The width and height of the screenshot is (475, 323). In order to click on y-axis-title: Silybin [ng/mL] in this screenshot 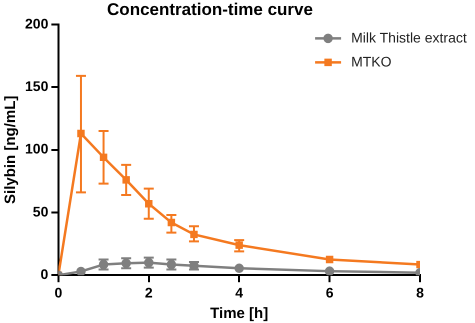, I will do `click(11, 150)`.